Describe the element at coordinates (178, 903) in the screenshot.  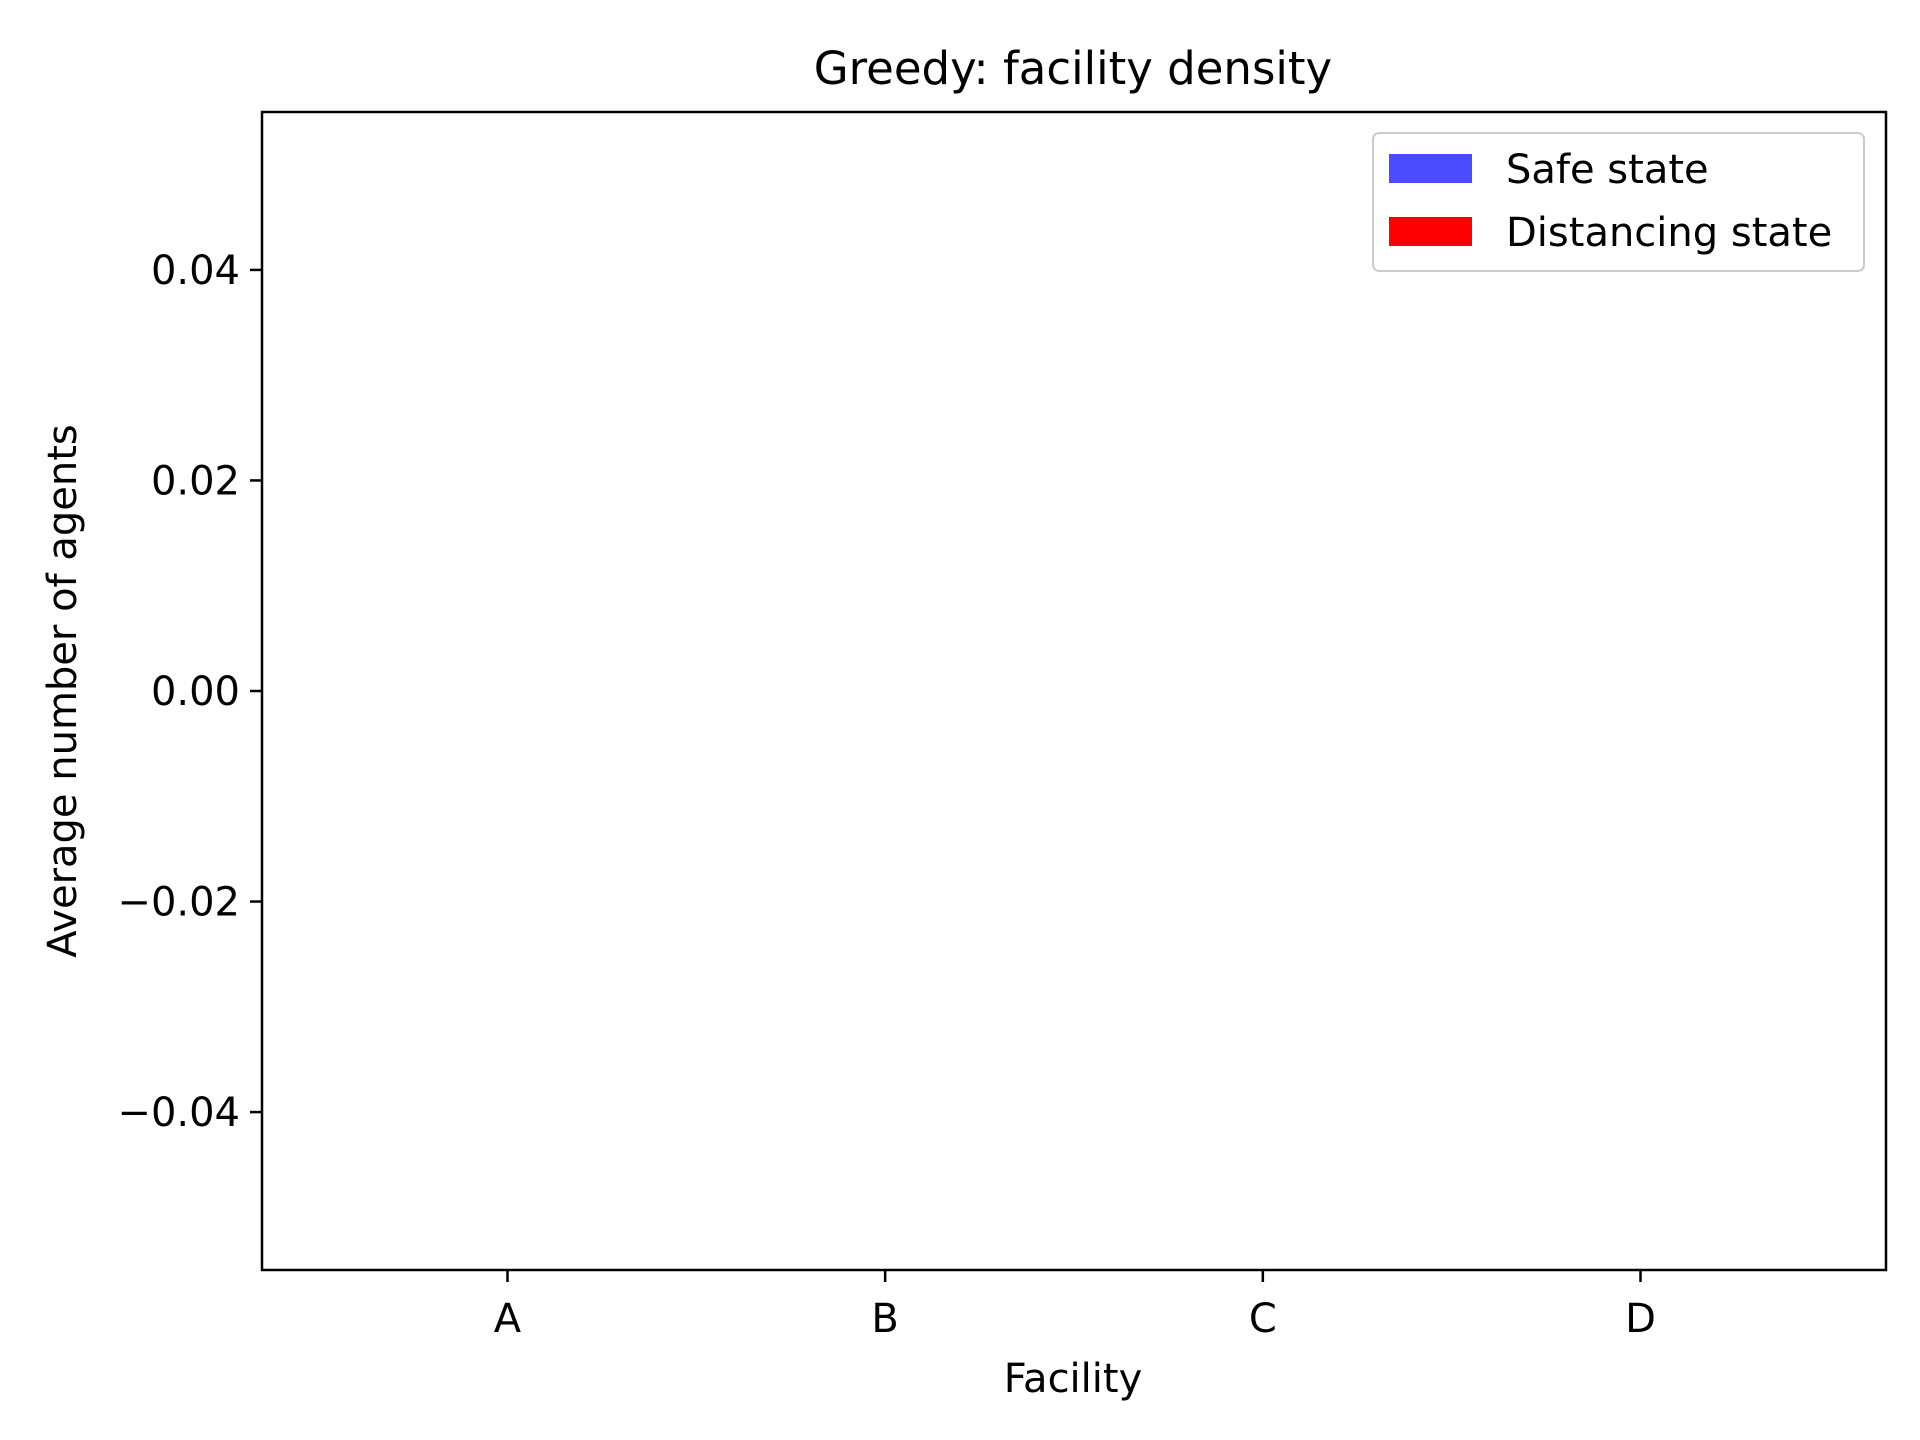
I see `y-tick-label: −0.02` at that location.